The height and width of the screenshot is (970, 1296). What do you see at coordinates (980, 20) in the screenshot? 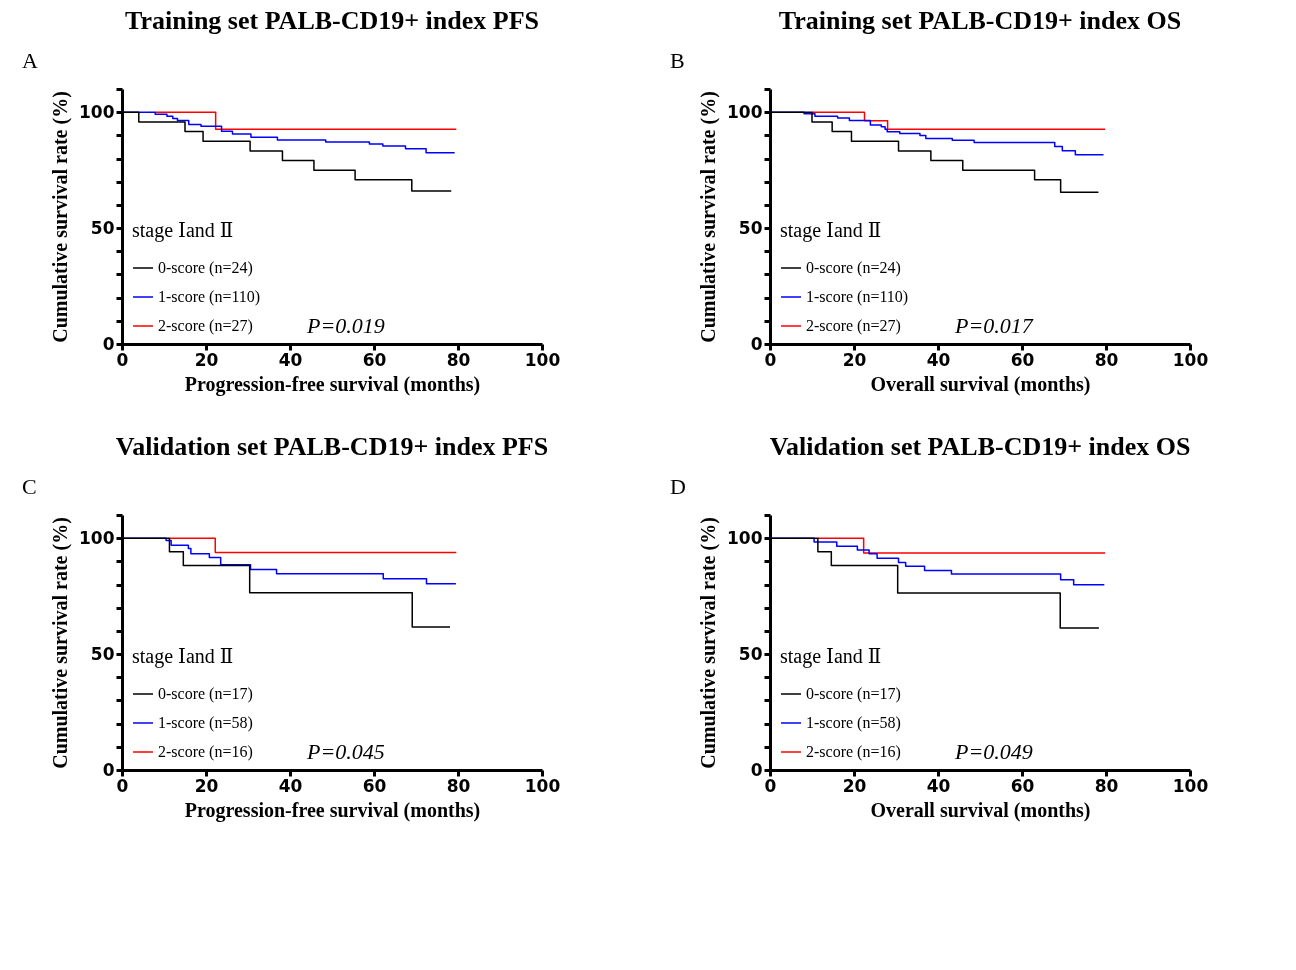
I see `chart-title: Training set PALB-CD19+ index OS` at bounding box center [980, 20].